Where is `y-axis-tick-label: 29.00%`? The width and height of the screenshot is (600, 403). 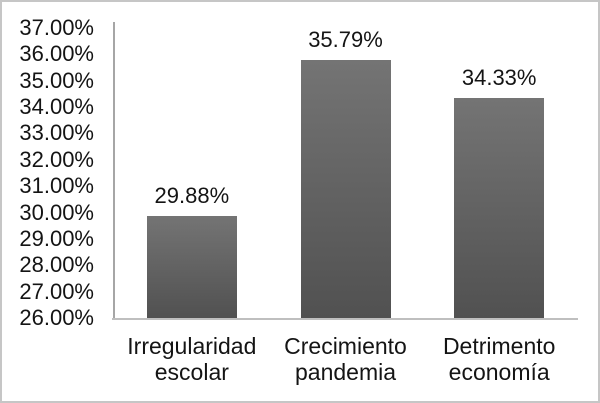 y-axis-tick-label: 29.00% is located at coordinates (56, 238).